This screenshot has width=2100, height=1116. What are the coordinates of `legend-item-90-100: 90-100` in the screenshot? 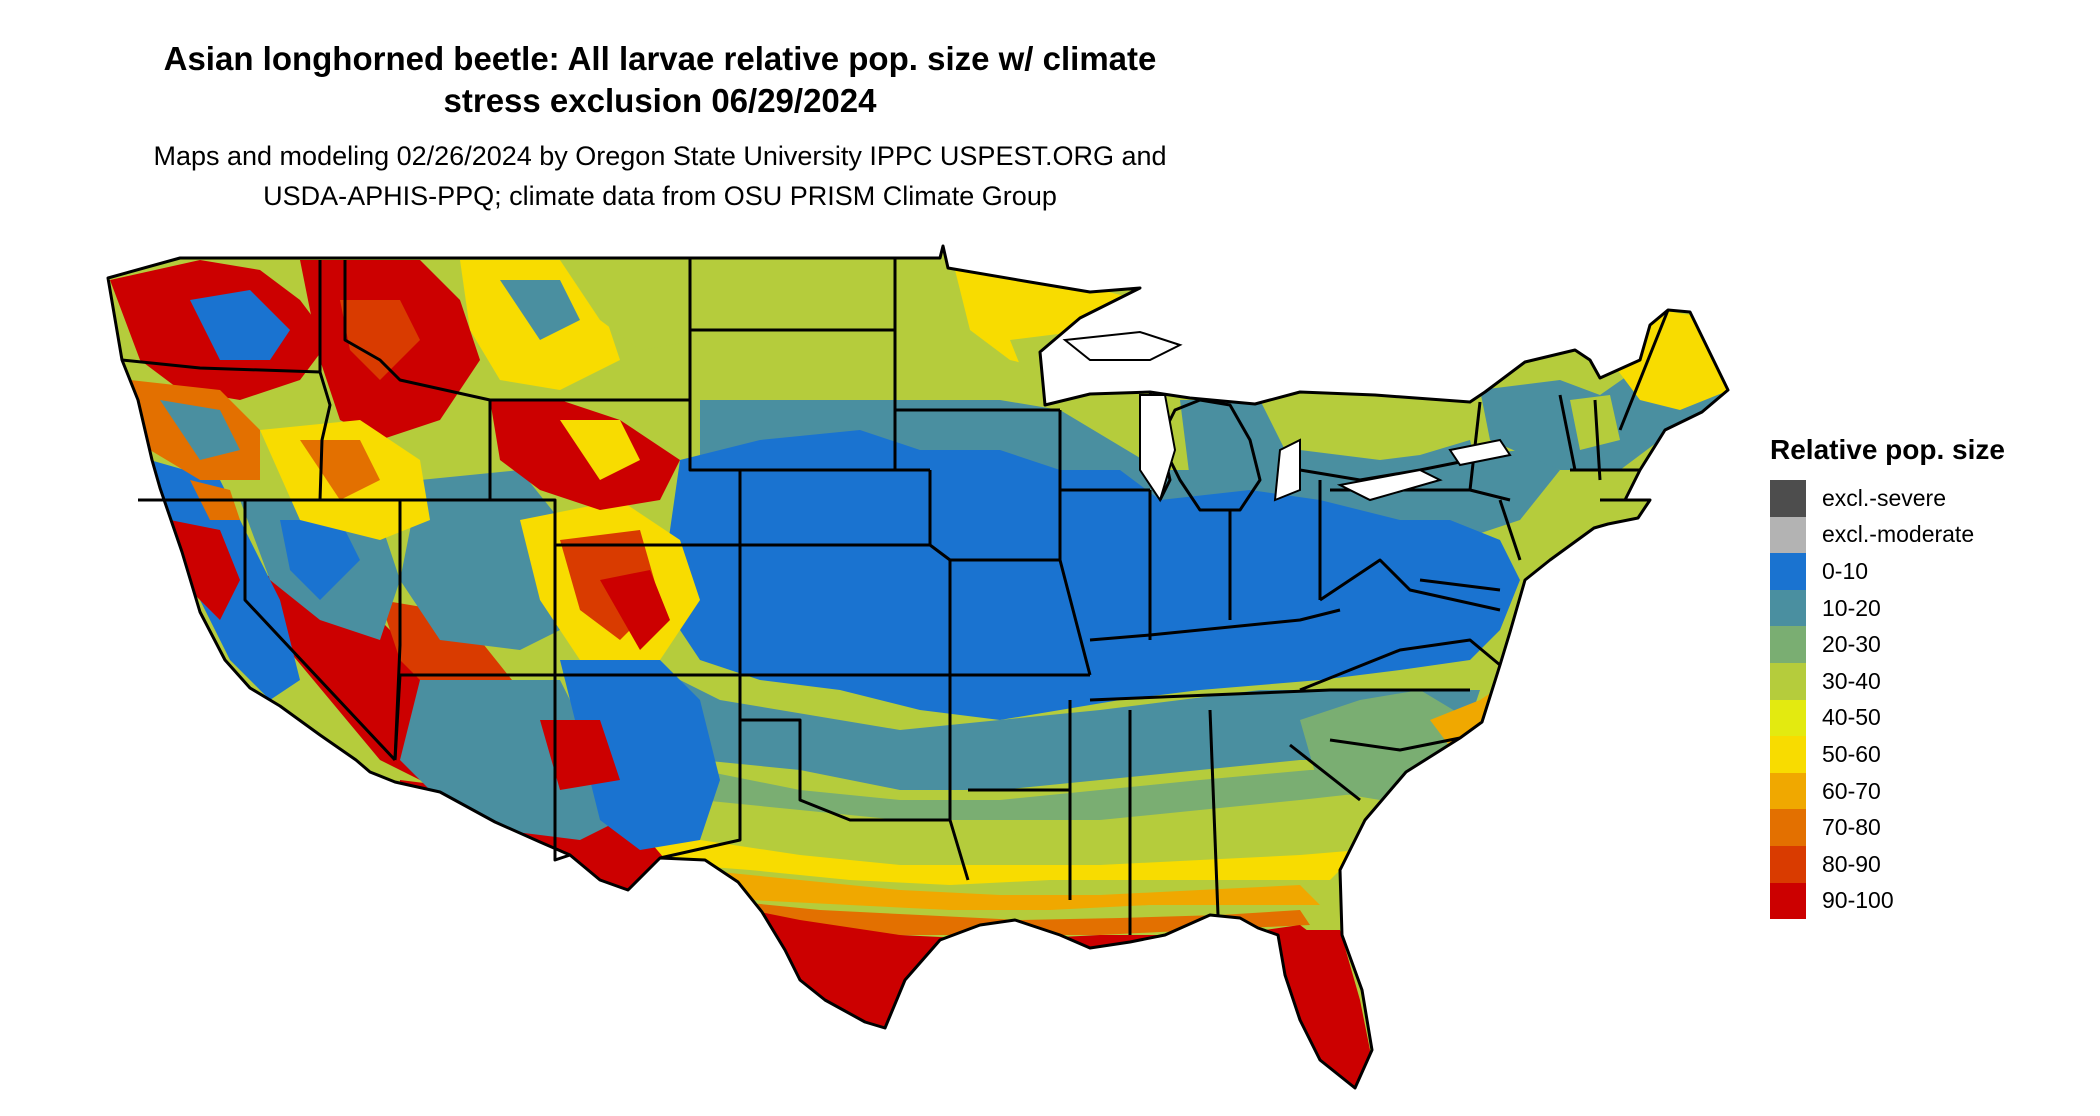 It's located at (1887, 901).